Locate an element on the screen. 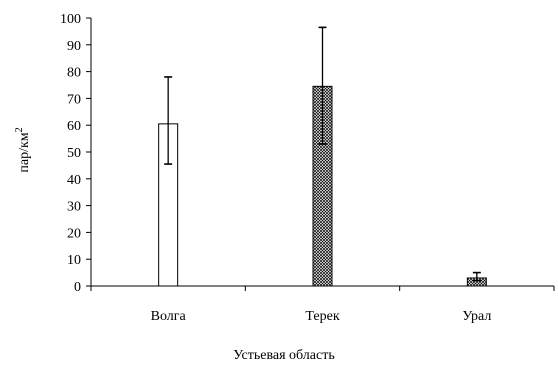 The width and height of the screenshot is (558, 367). y-axis: 0 10 20 30 40 50 60 70 80 90 100 is located at coordinates (76, 153).